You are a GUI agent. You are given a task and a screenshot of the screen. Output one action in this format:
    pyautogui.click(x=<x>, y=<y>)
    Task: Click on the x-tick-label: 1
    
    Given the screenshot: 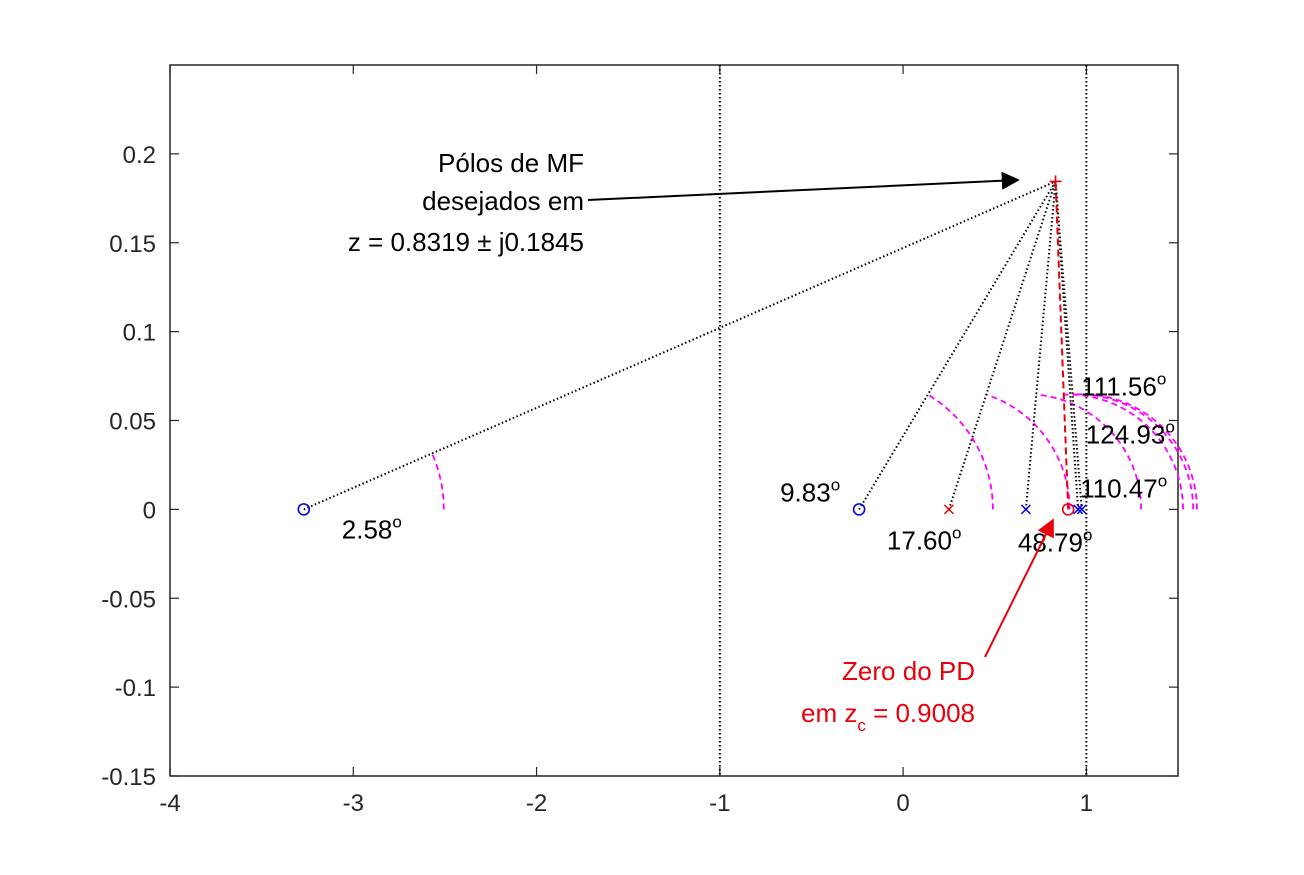 What is the action you would take?
    pyautogui.click(x=1086, y=803)
    